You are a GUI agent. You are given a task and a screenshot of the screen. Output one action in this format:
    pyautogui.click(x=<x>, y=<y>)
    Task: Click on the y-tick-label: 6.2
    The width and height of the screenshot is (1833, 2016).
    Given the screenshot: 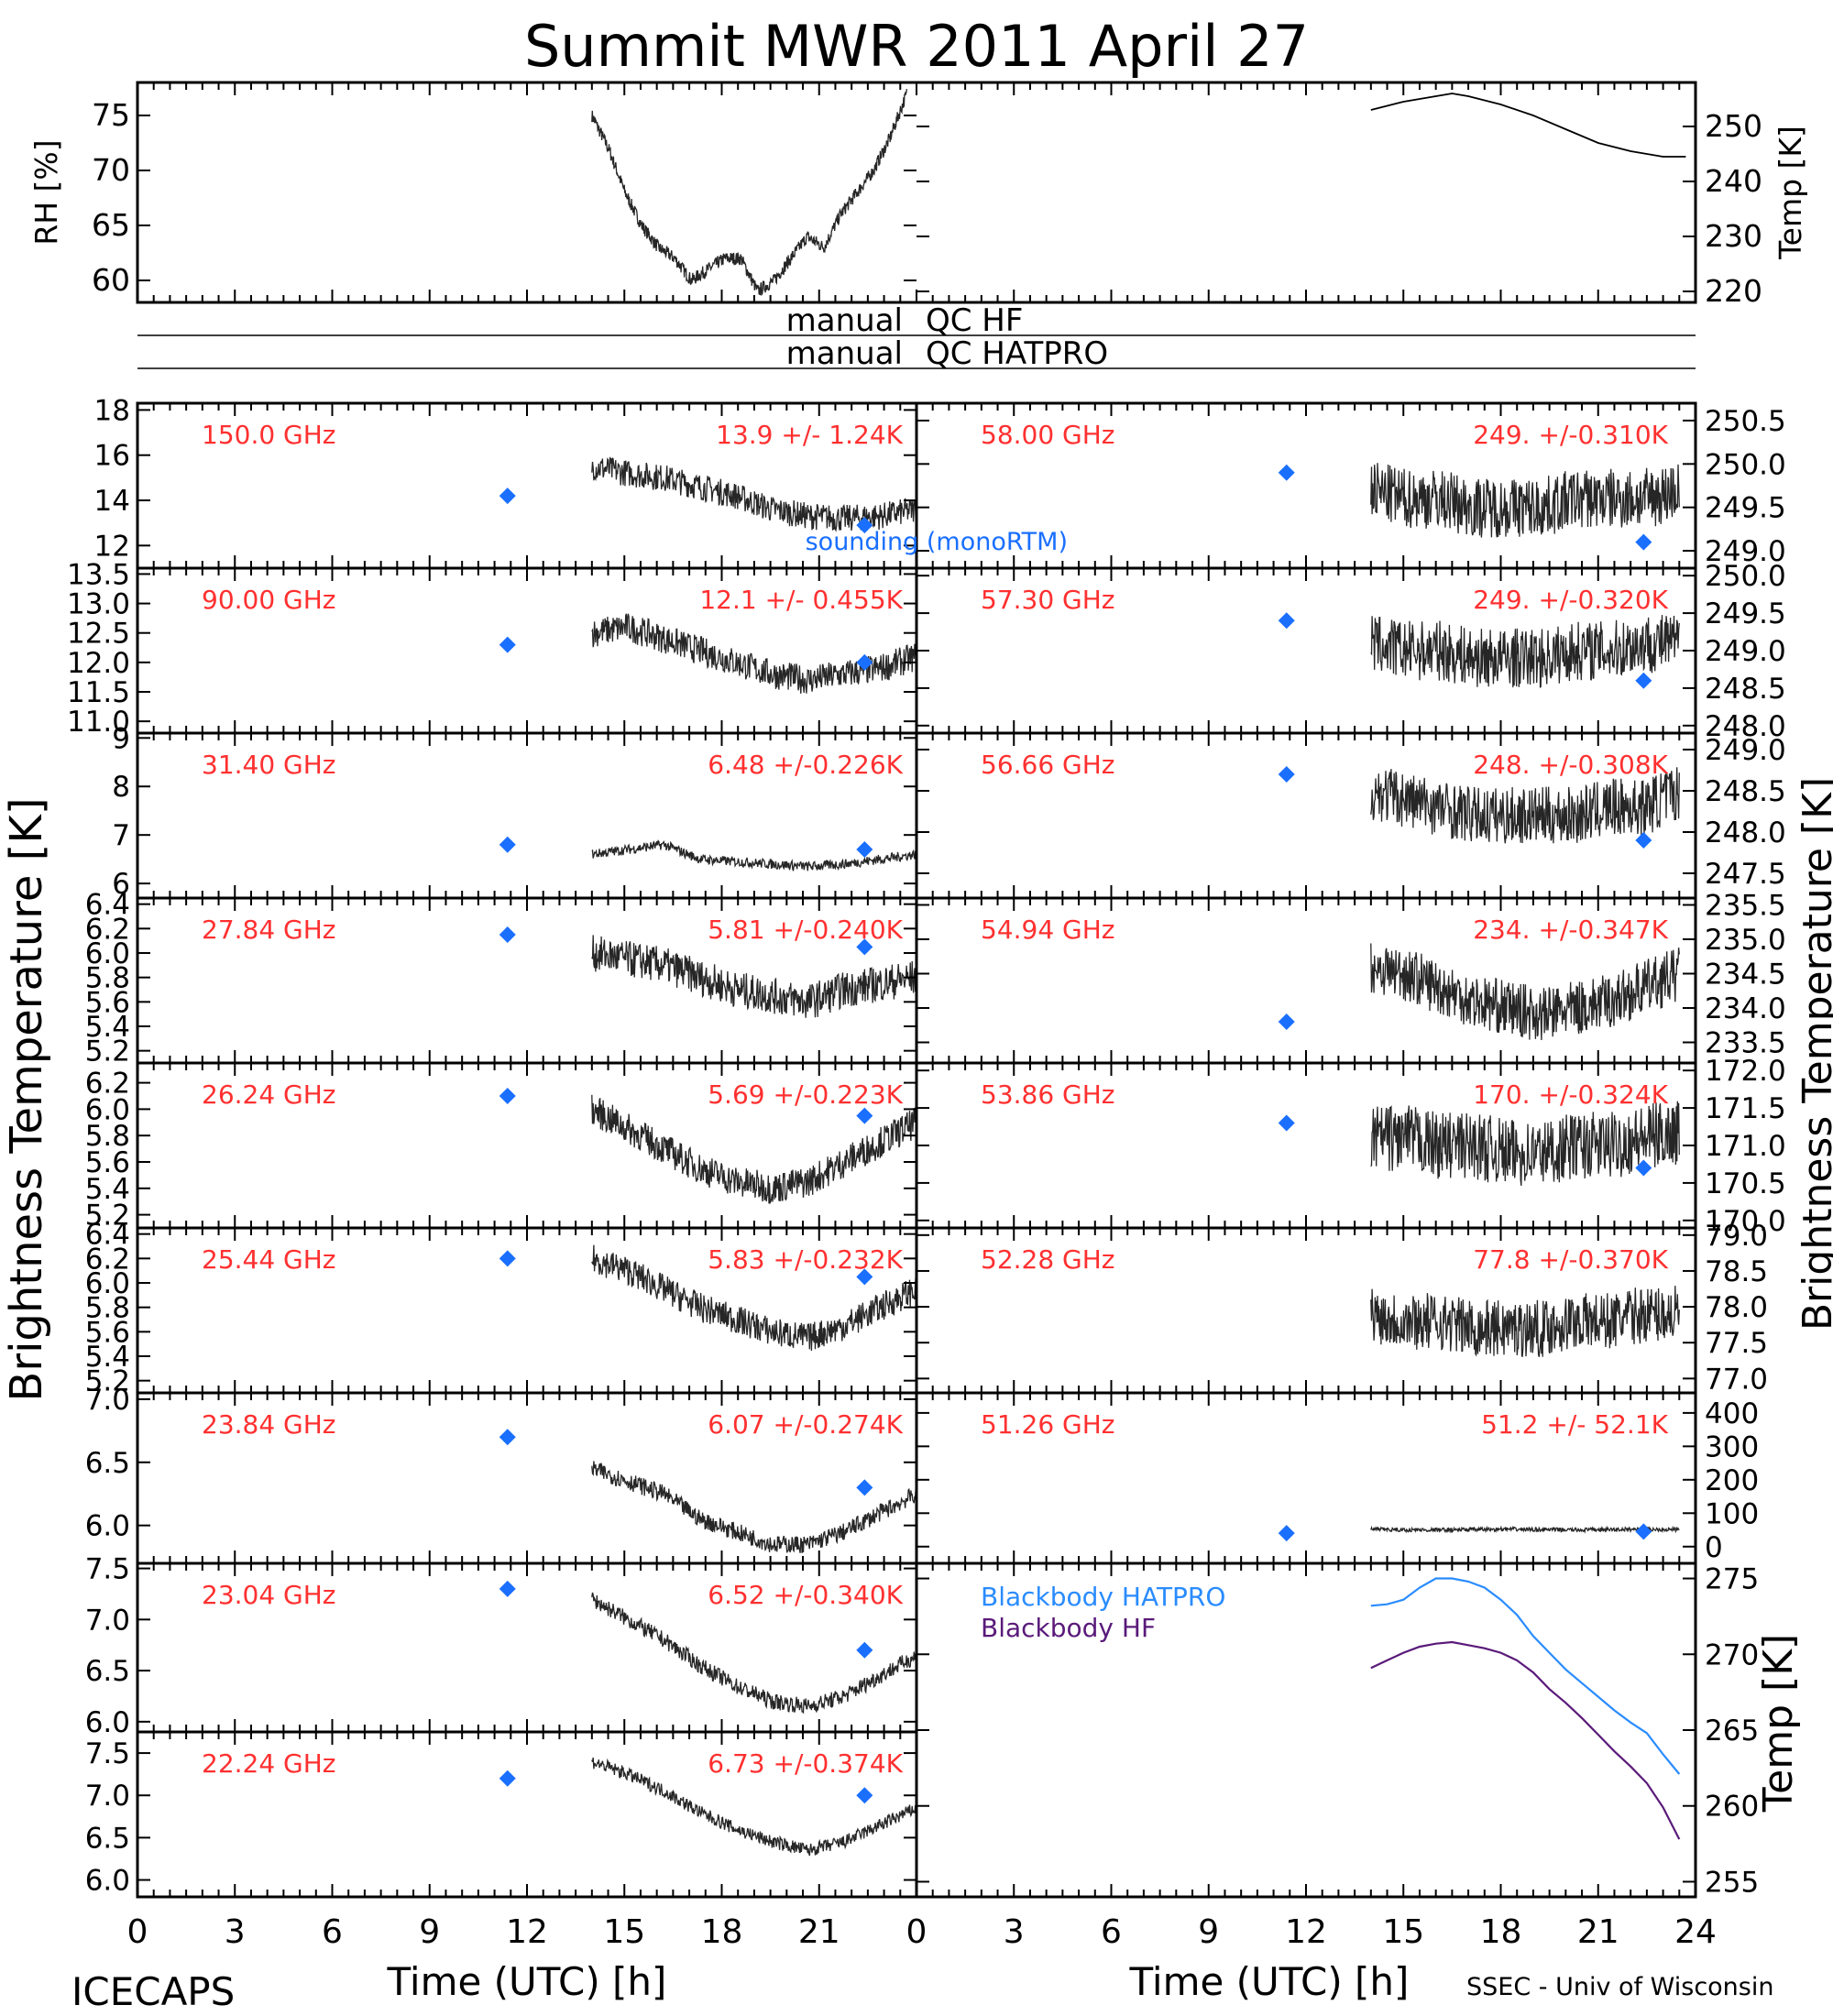 What is the action you would take?
    pyautogui.click(x=107, y=1259)
    